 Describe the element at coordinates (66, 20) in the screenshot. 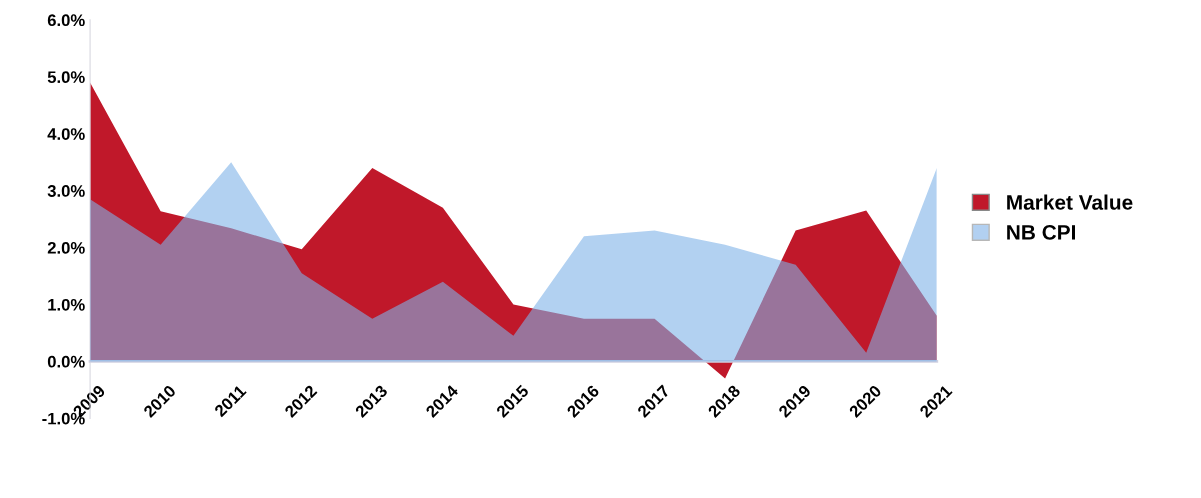

I see `y-tick-label: 6.0%` at that location.